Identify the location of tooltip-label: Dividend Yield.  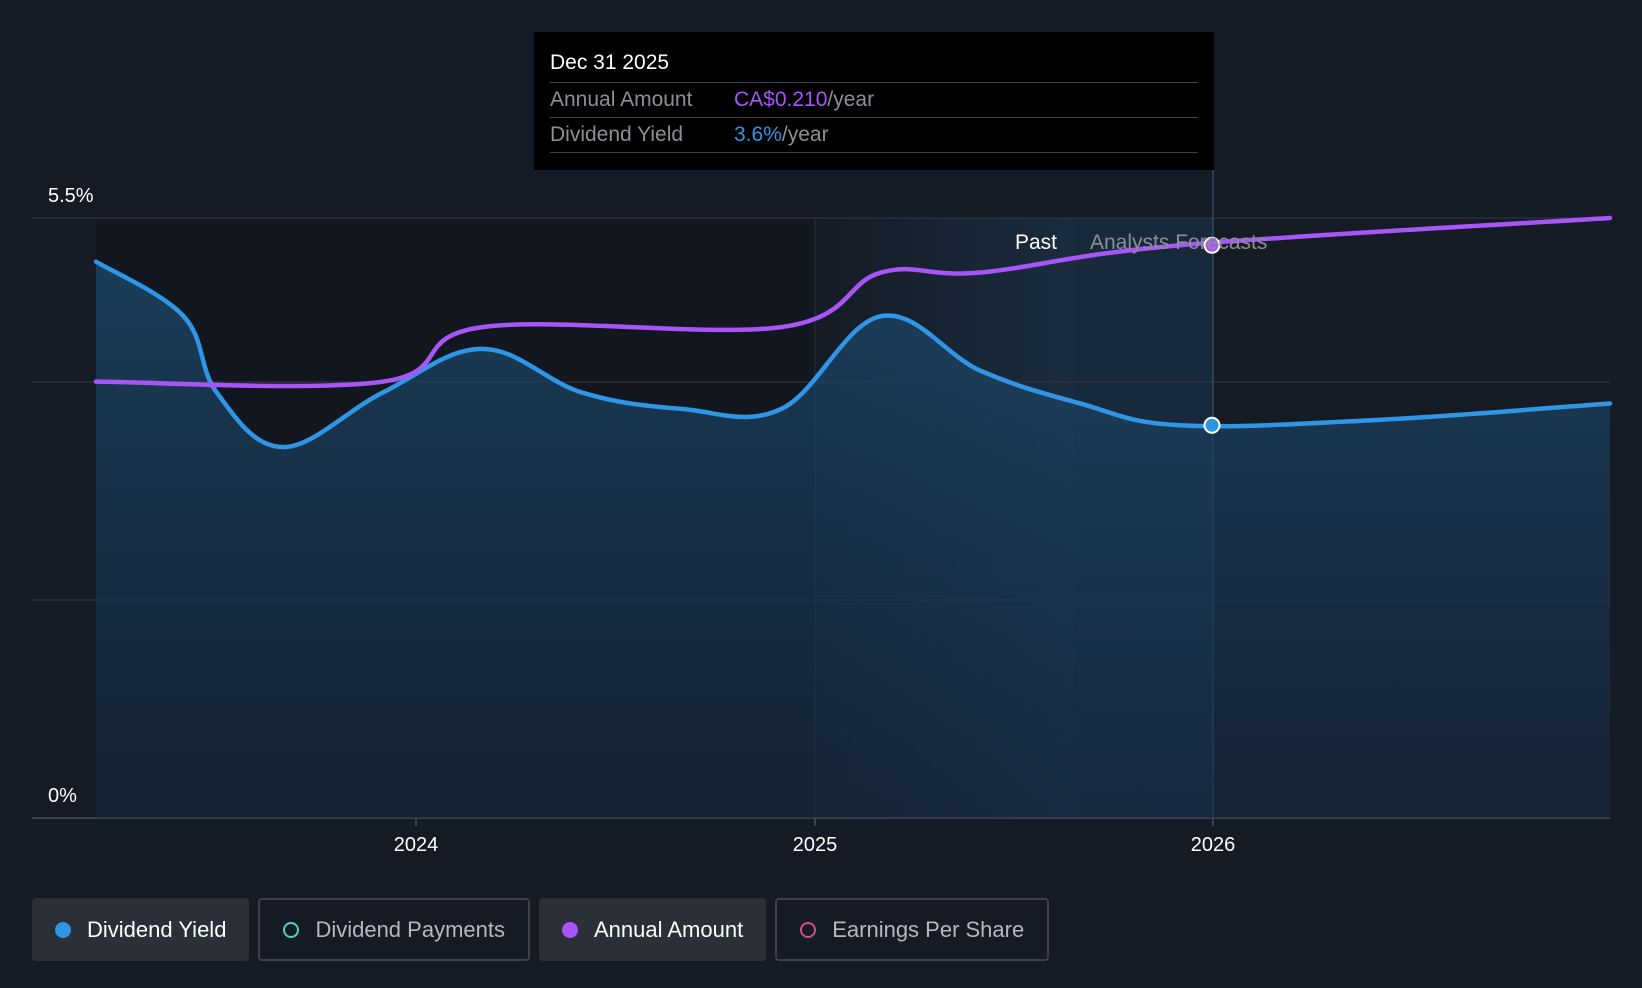
(617, 134).